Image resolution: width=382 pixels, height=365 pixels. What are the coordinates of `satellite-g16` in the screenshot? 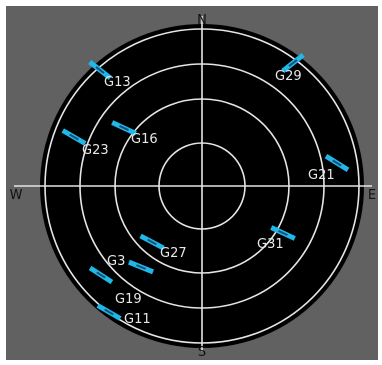 It's located at (124, 128).